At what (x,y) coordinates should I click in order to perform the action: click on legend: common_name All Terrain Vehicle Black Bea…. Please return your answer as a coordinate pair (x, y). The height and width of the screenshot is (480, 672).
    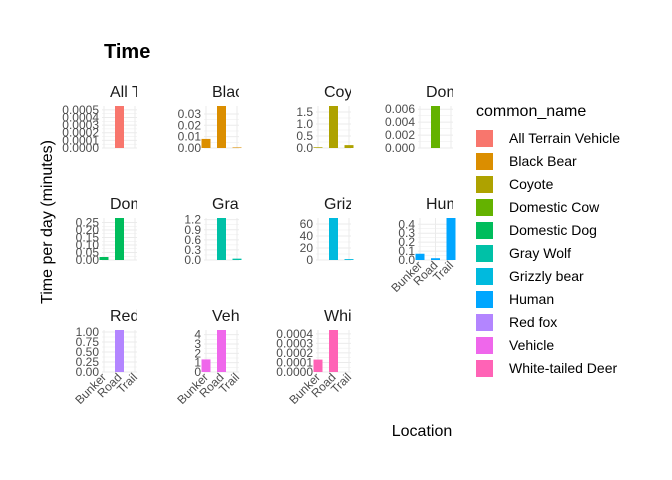
    Looking at the image, I should click on (548, 240).